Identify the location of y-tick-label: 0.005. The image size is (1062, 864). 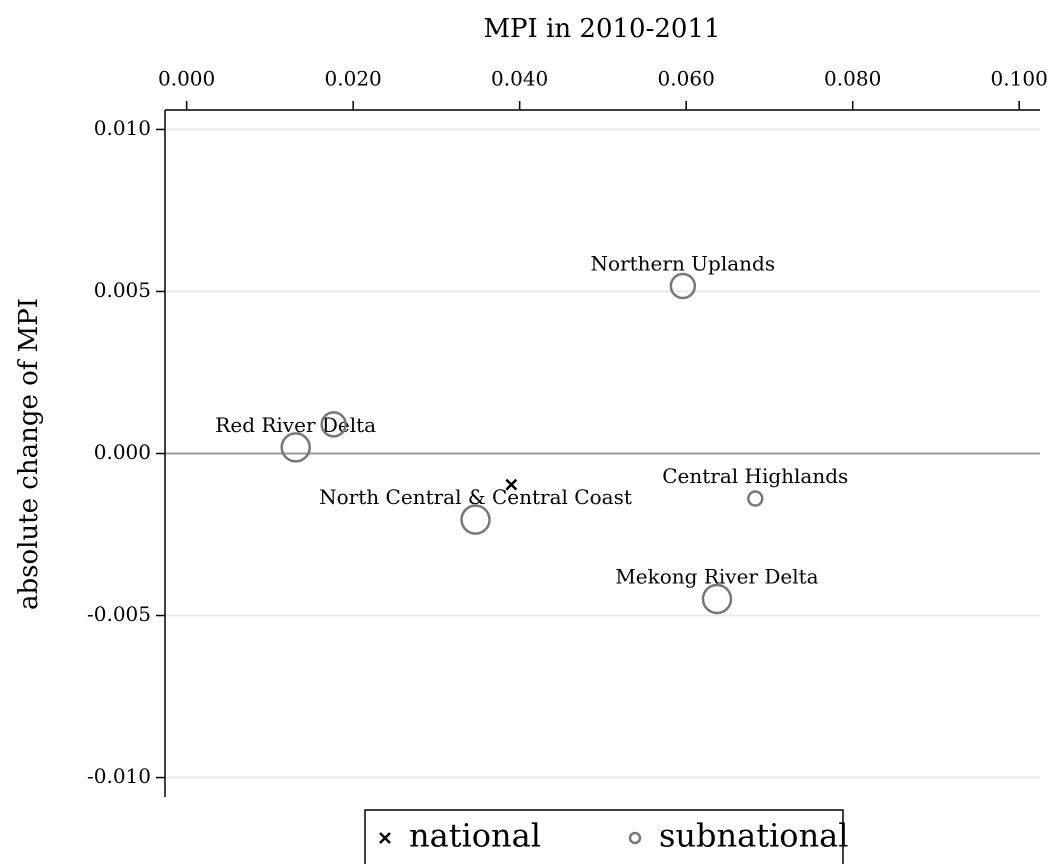
(122, 290).